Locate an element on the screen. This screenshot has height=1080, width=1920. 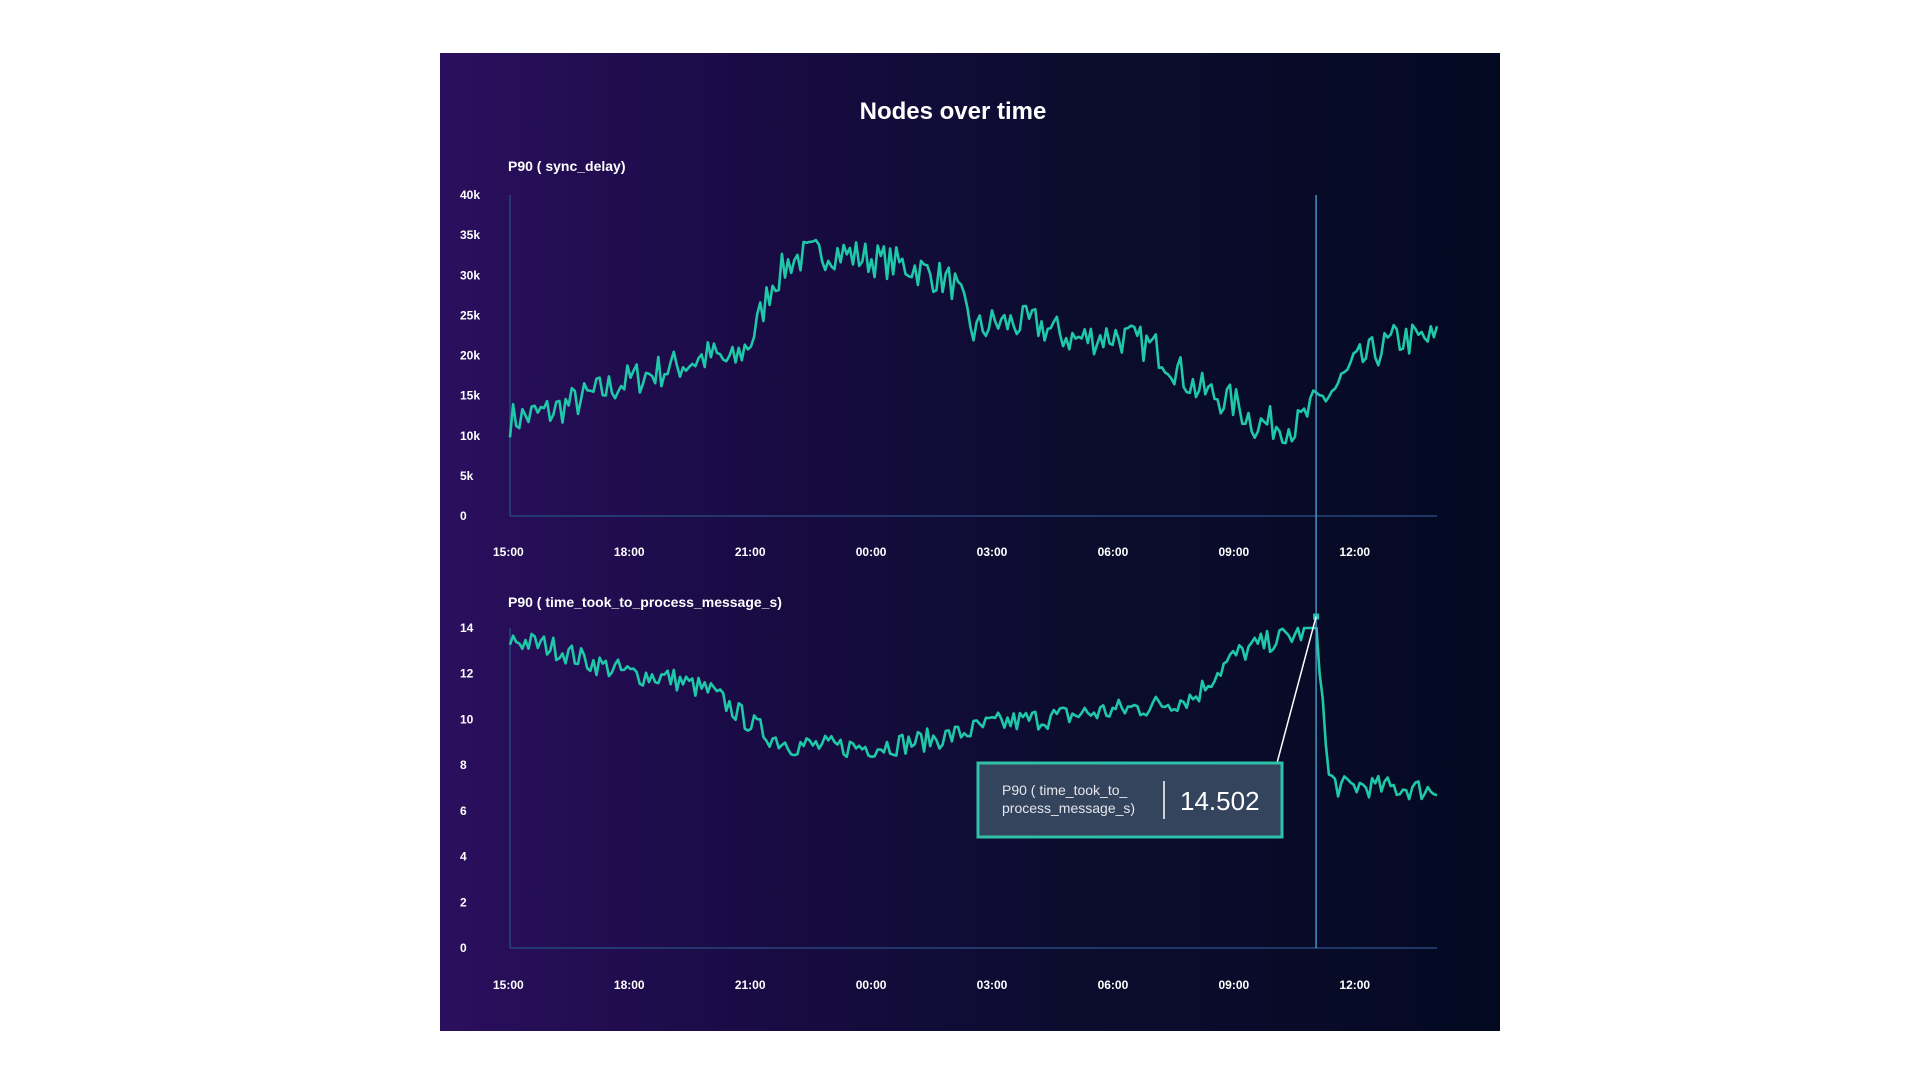
y-tick-label: 30k is located at coordinates (470, 275).